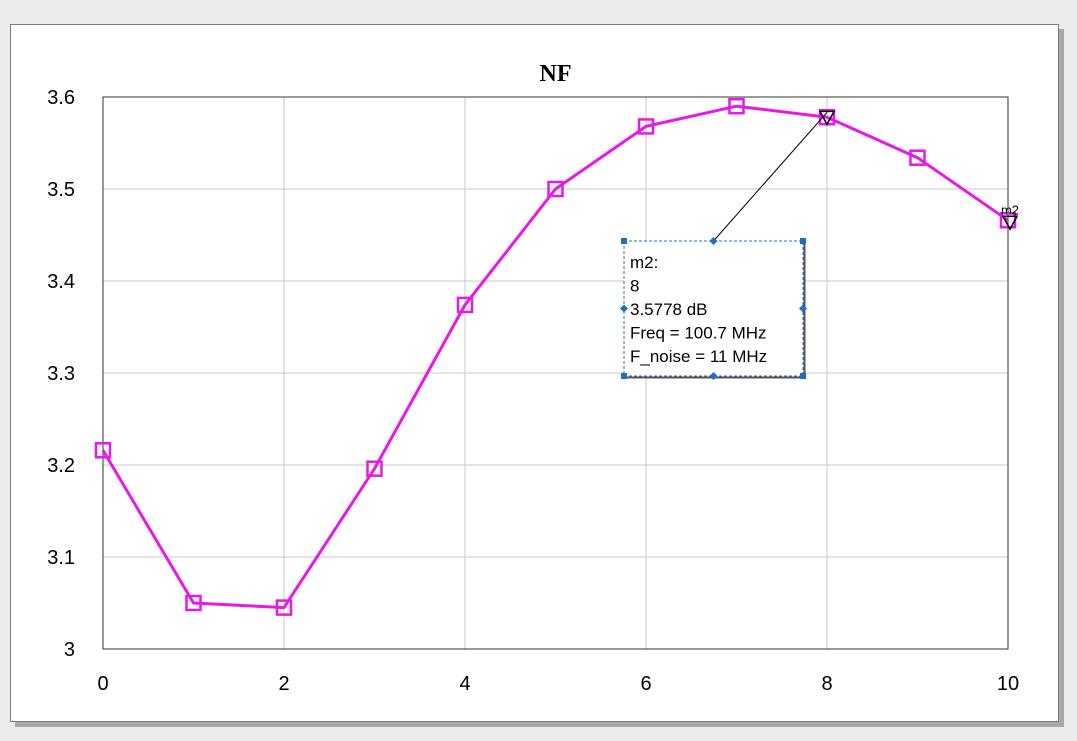 The width and height of the screenshot is (1077, 741). I want to click on y-tick-label: 3.6, so click(61, 98).